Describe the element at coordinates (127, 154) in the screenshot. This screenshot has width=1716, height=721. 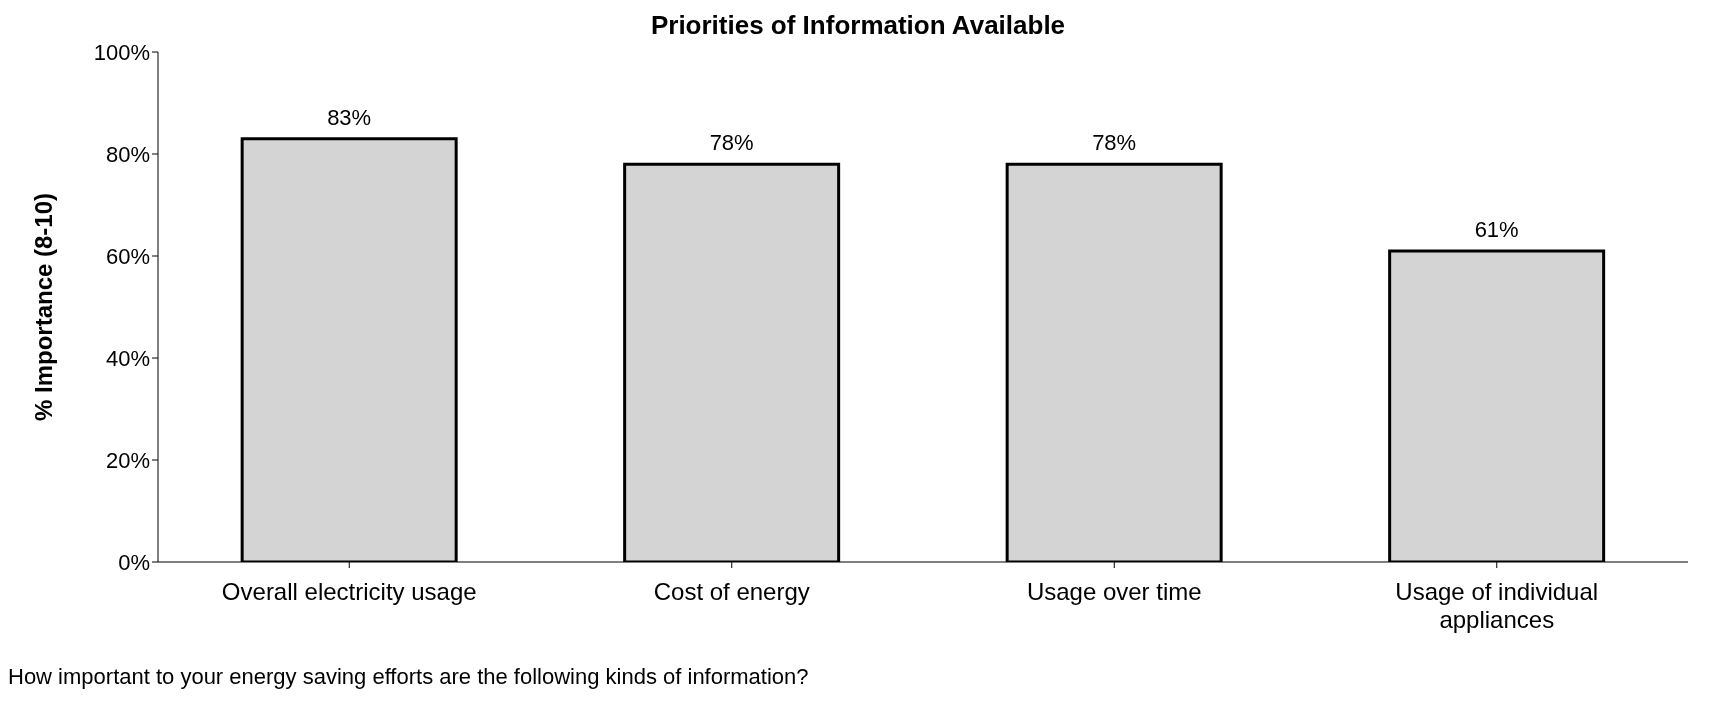
I see `y-tick-label: 80%` at that location.